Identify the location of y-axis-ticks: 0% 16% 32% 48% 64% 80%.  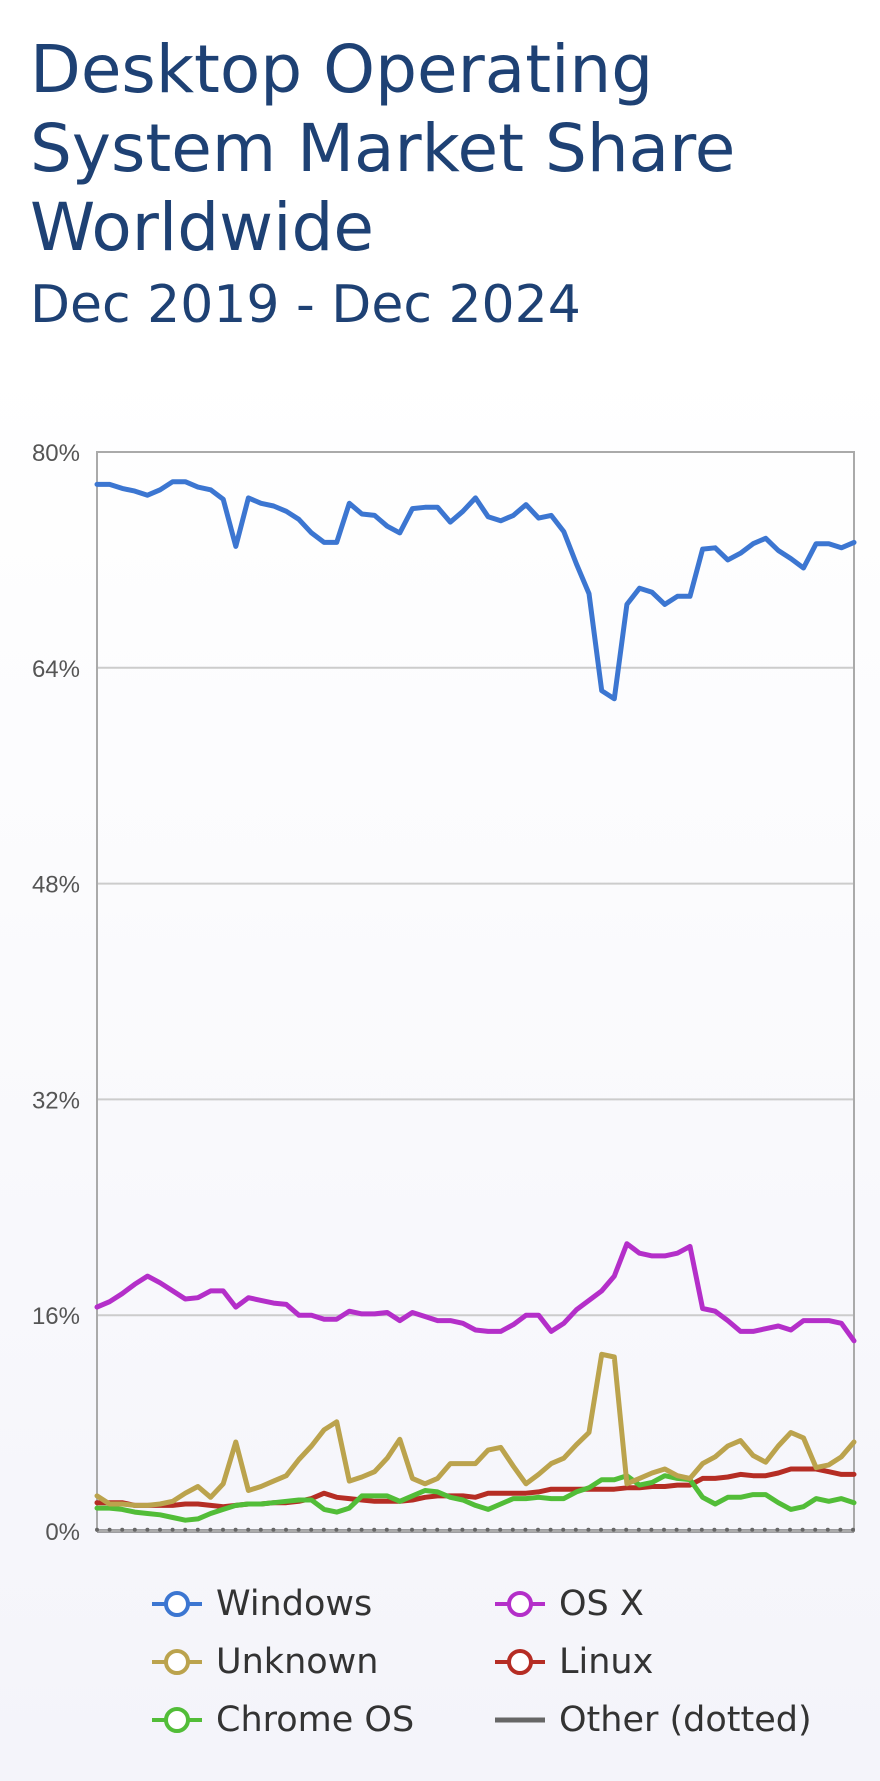
(56, 993).